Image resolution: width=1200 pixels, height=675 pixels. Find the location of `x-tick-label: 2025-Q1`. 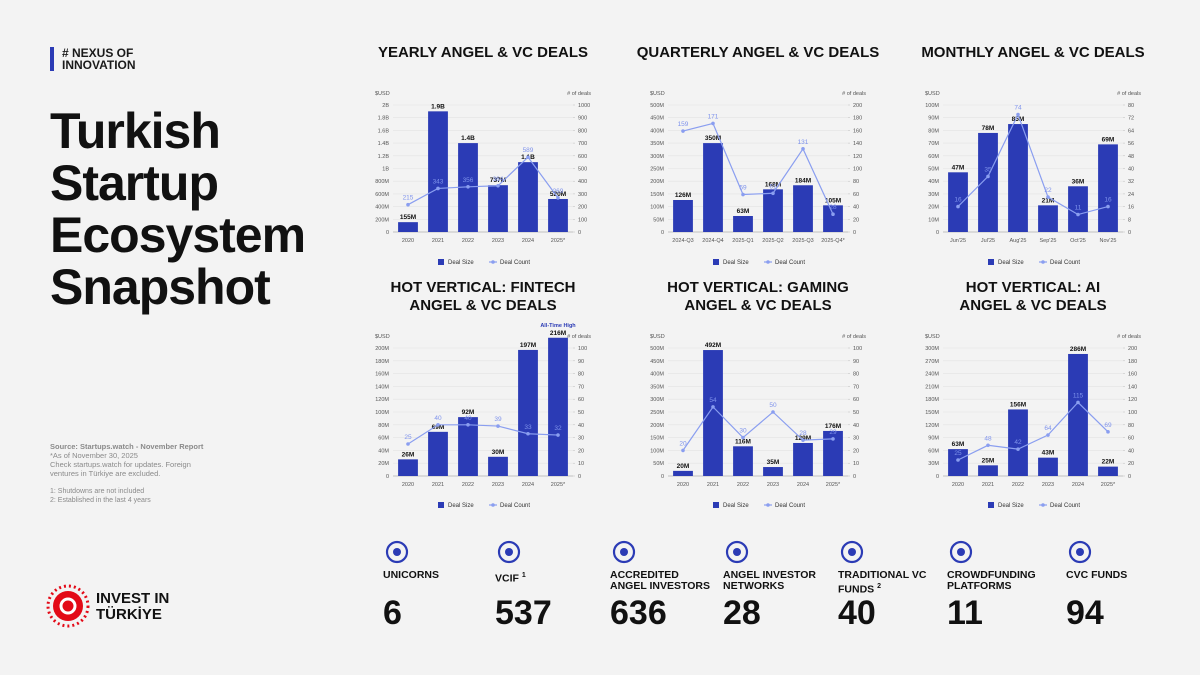

x-tick-label: 2025-Q1 is located at coordinates (742, 241).